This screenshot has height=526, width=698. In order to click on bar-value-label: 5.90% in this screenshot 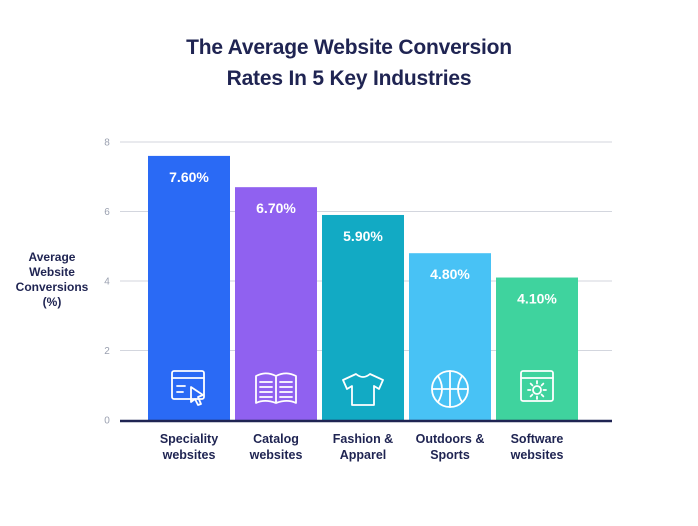, I will do `click(363, 236)`.